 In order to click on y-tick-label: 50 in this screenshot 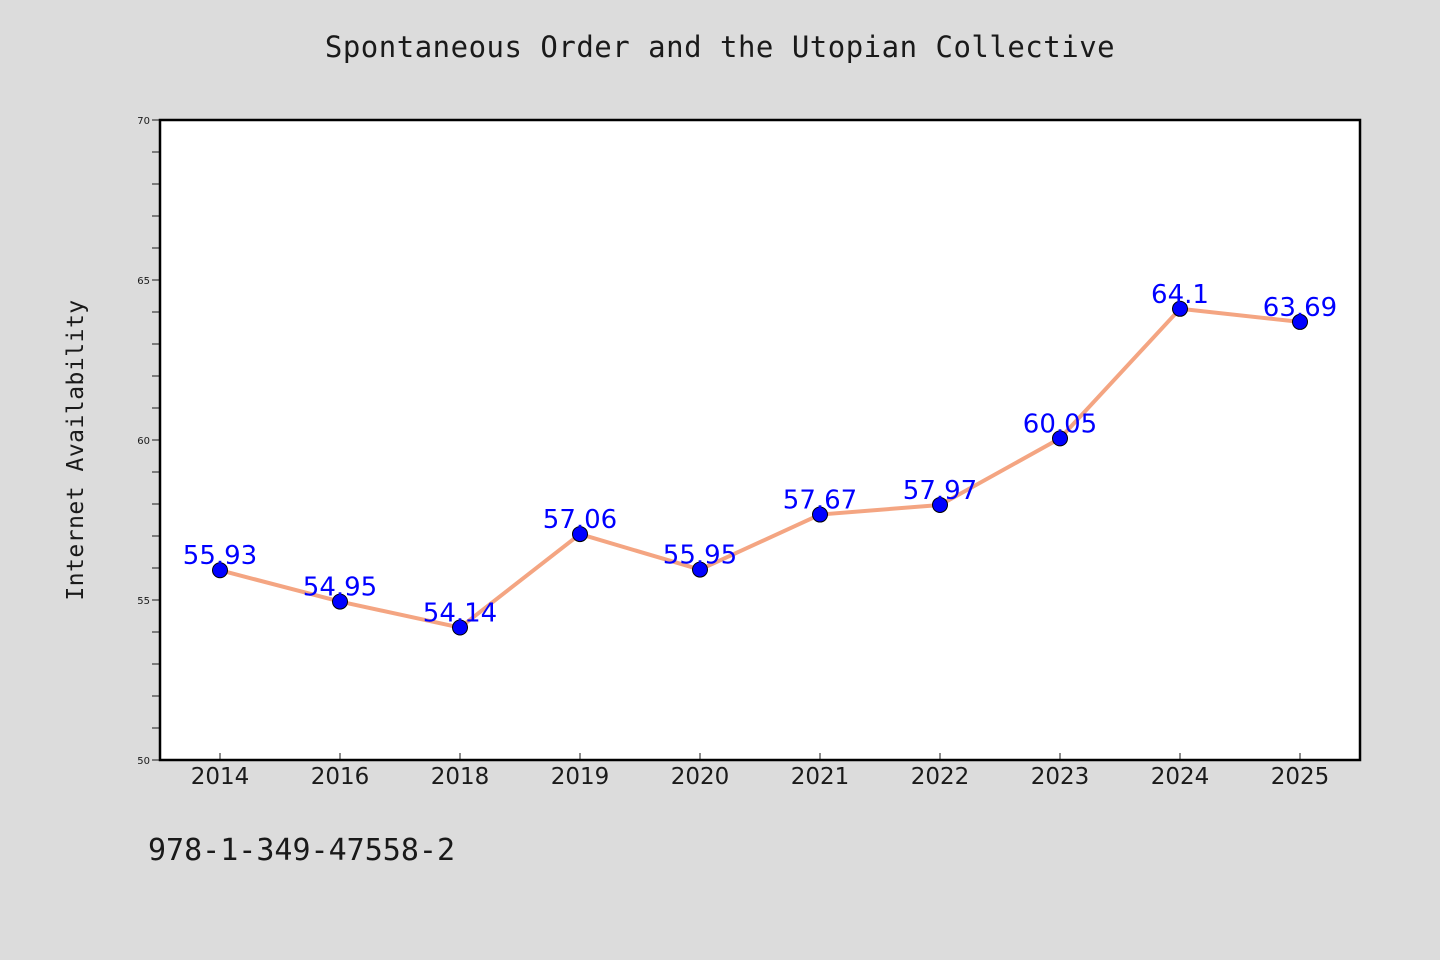, I will do `click(143, 761)`.